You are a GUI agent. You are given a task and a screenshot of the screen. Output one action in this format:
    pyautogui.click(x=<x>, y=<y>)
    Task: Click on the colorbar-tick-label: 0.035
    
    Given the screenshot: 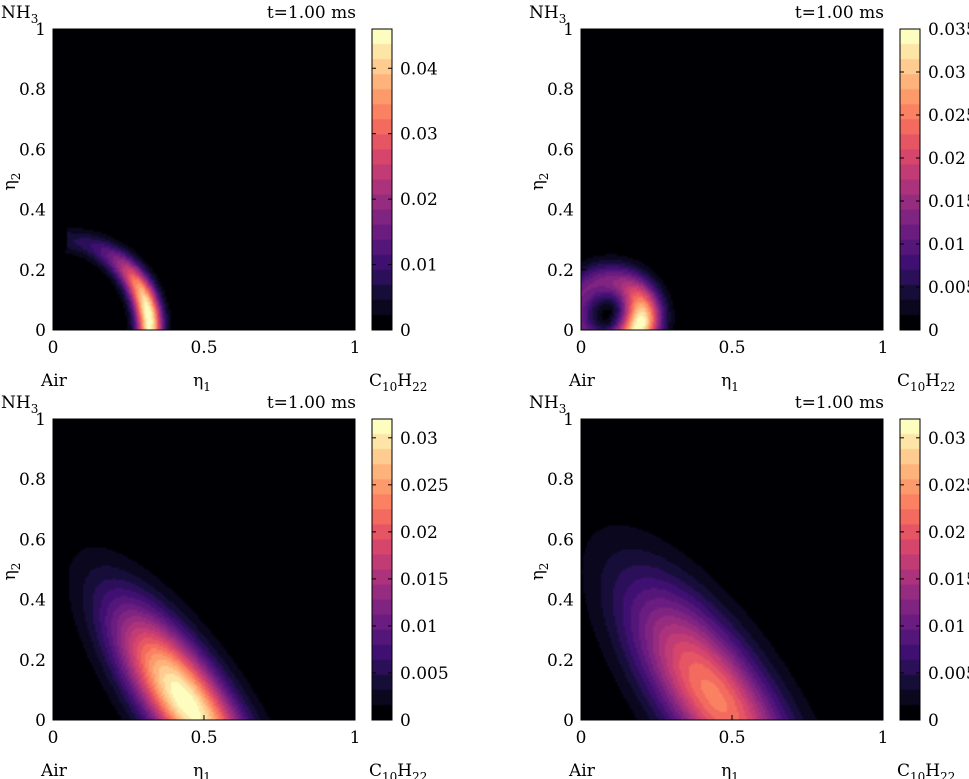 What is the action you would take?
    pyautogui.click(x=948, y=30)
    